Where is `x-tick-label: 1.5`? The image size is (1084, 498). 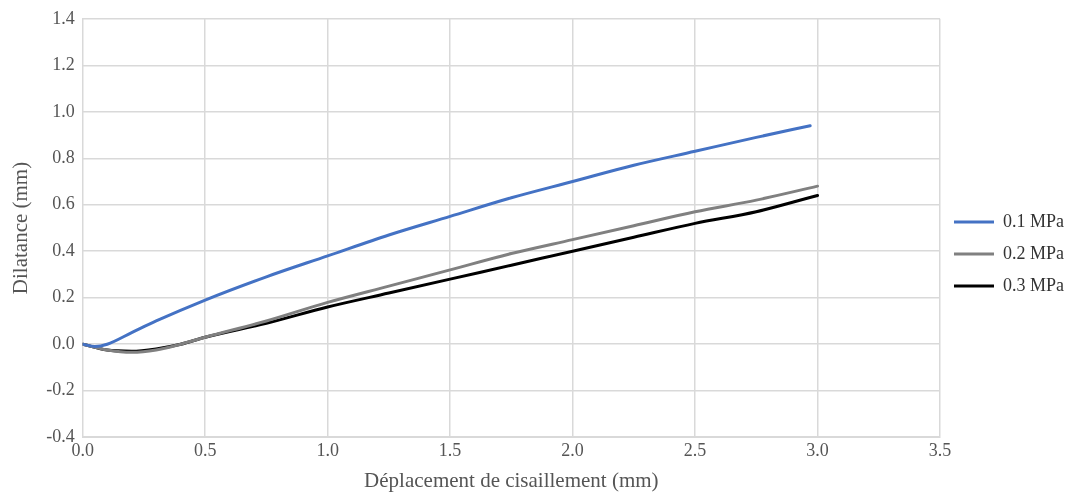
x-tick-label: 1.5 is located at coordinates (450, 449).